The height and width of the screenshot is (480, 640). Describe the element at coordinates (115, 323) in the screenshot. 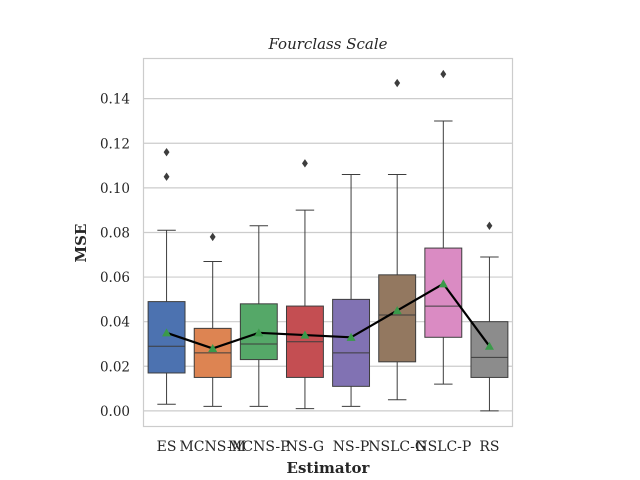

I see `y-tick-label: 0.04` at that location.